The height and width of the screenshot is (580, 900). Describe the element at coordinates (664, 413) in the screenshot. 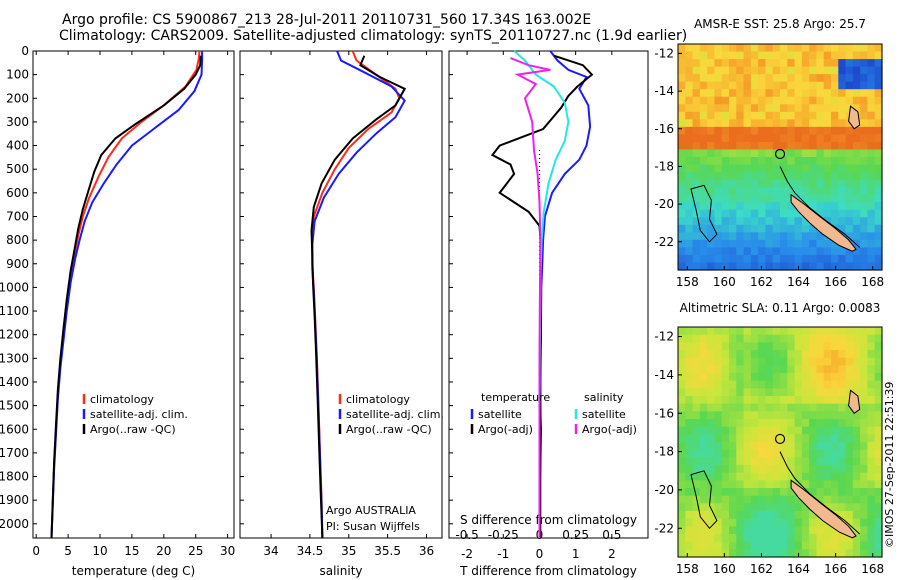

I see `sla-ytick-label: -16` at that location.